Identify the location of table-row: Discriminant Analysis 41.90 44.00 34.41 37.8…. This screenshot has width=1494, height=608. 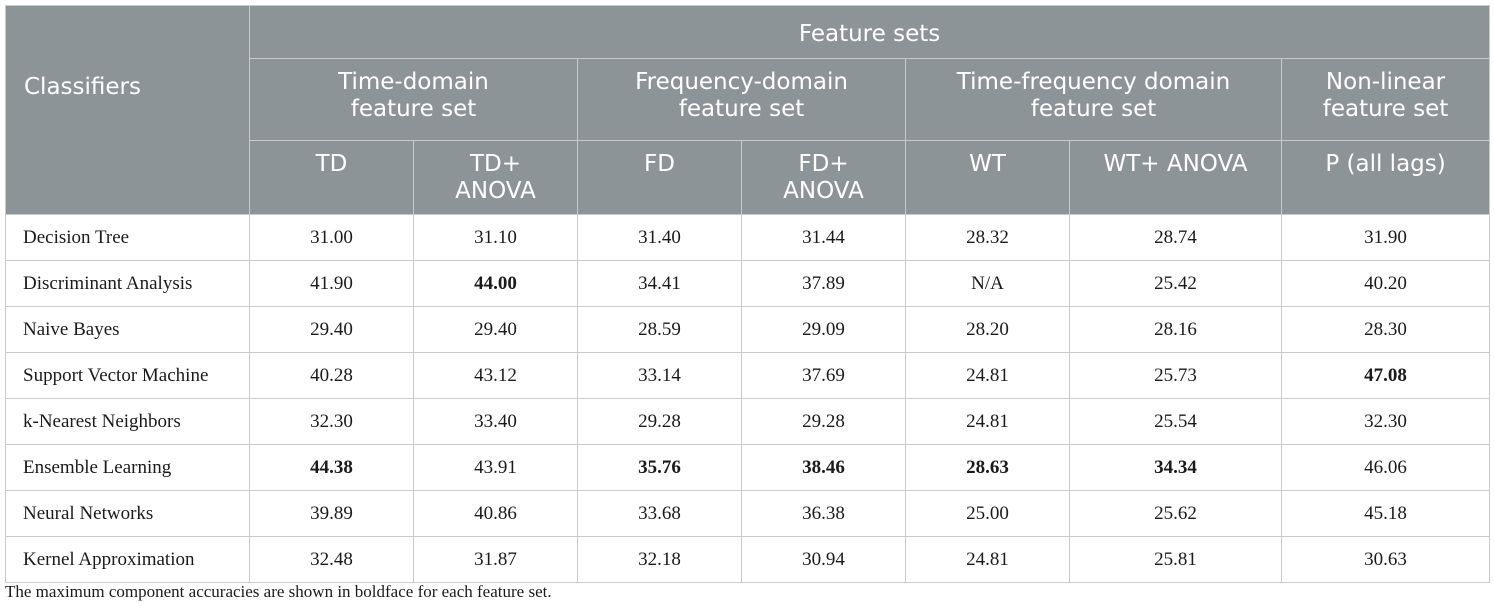
(748, 283).